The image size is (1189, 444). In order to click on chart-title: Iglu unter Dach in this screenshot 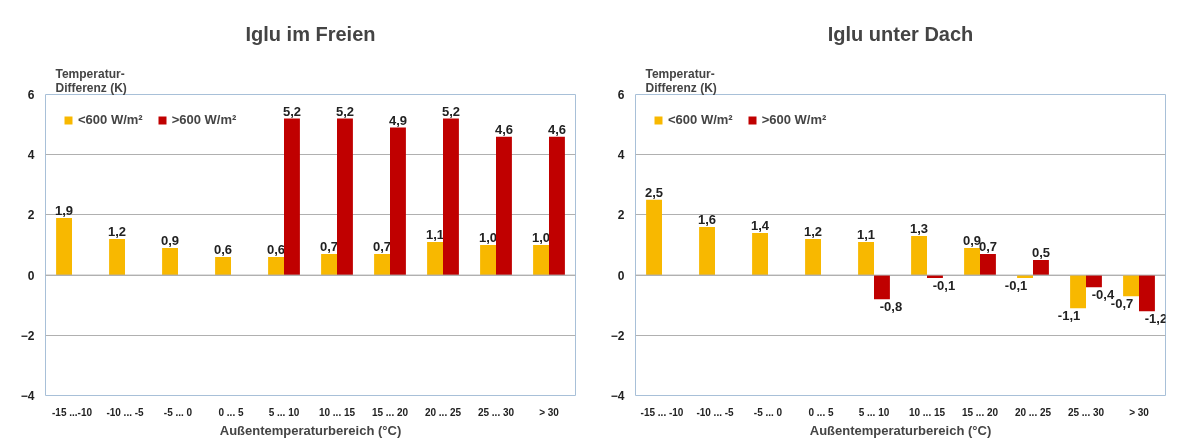, I will do `click(900, 33)`.